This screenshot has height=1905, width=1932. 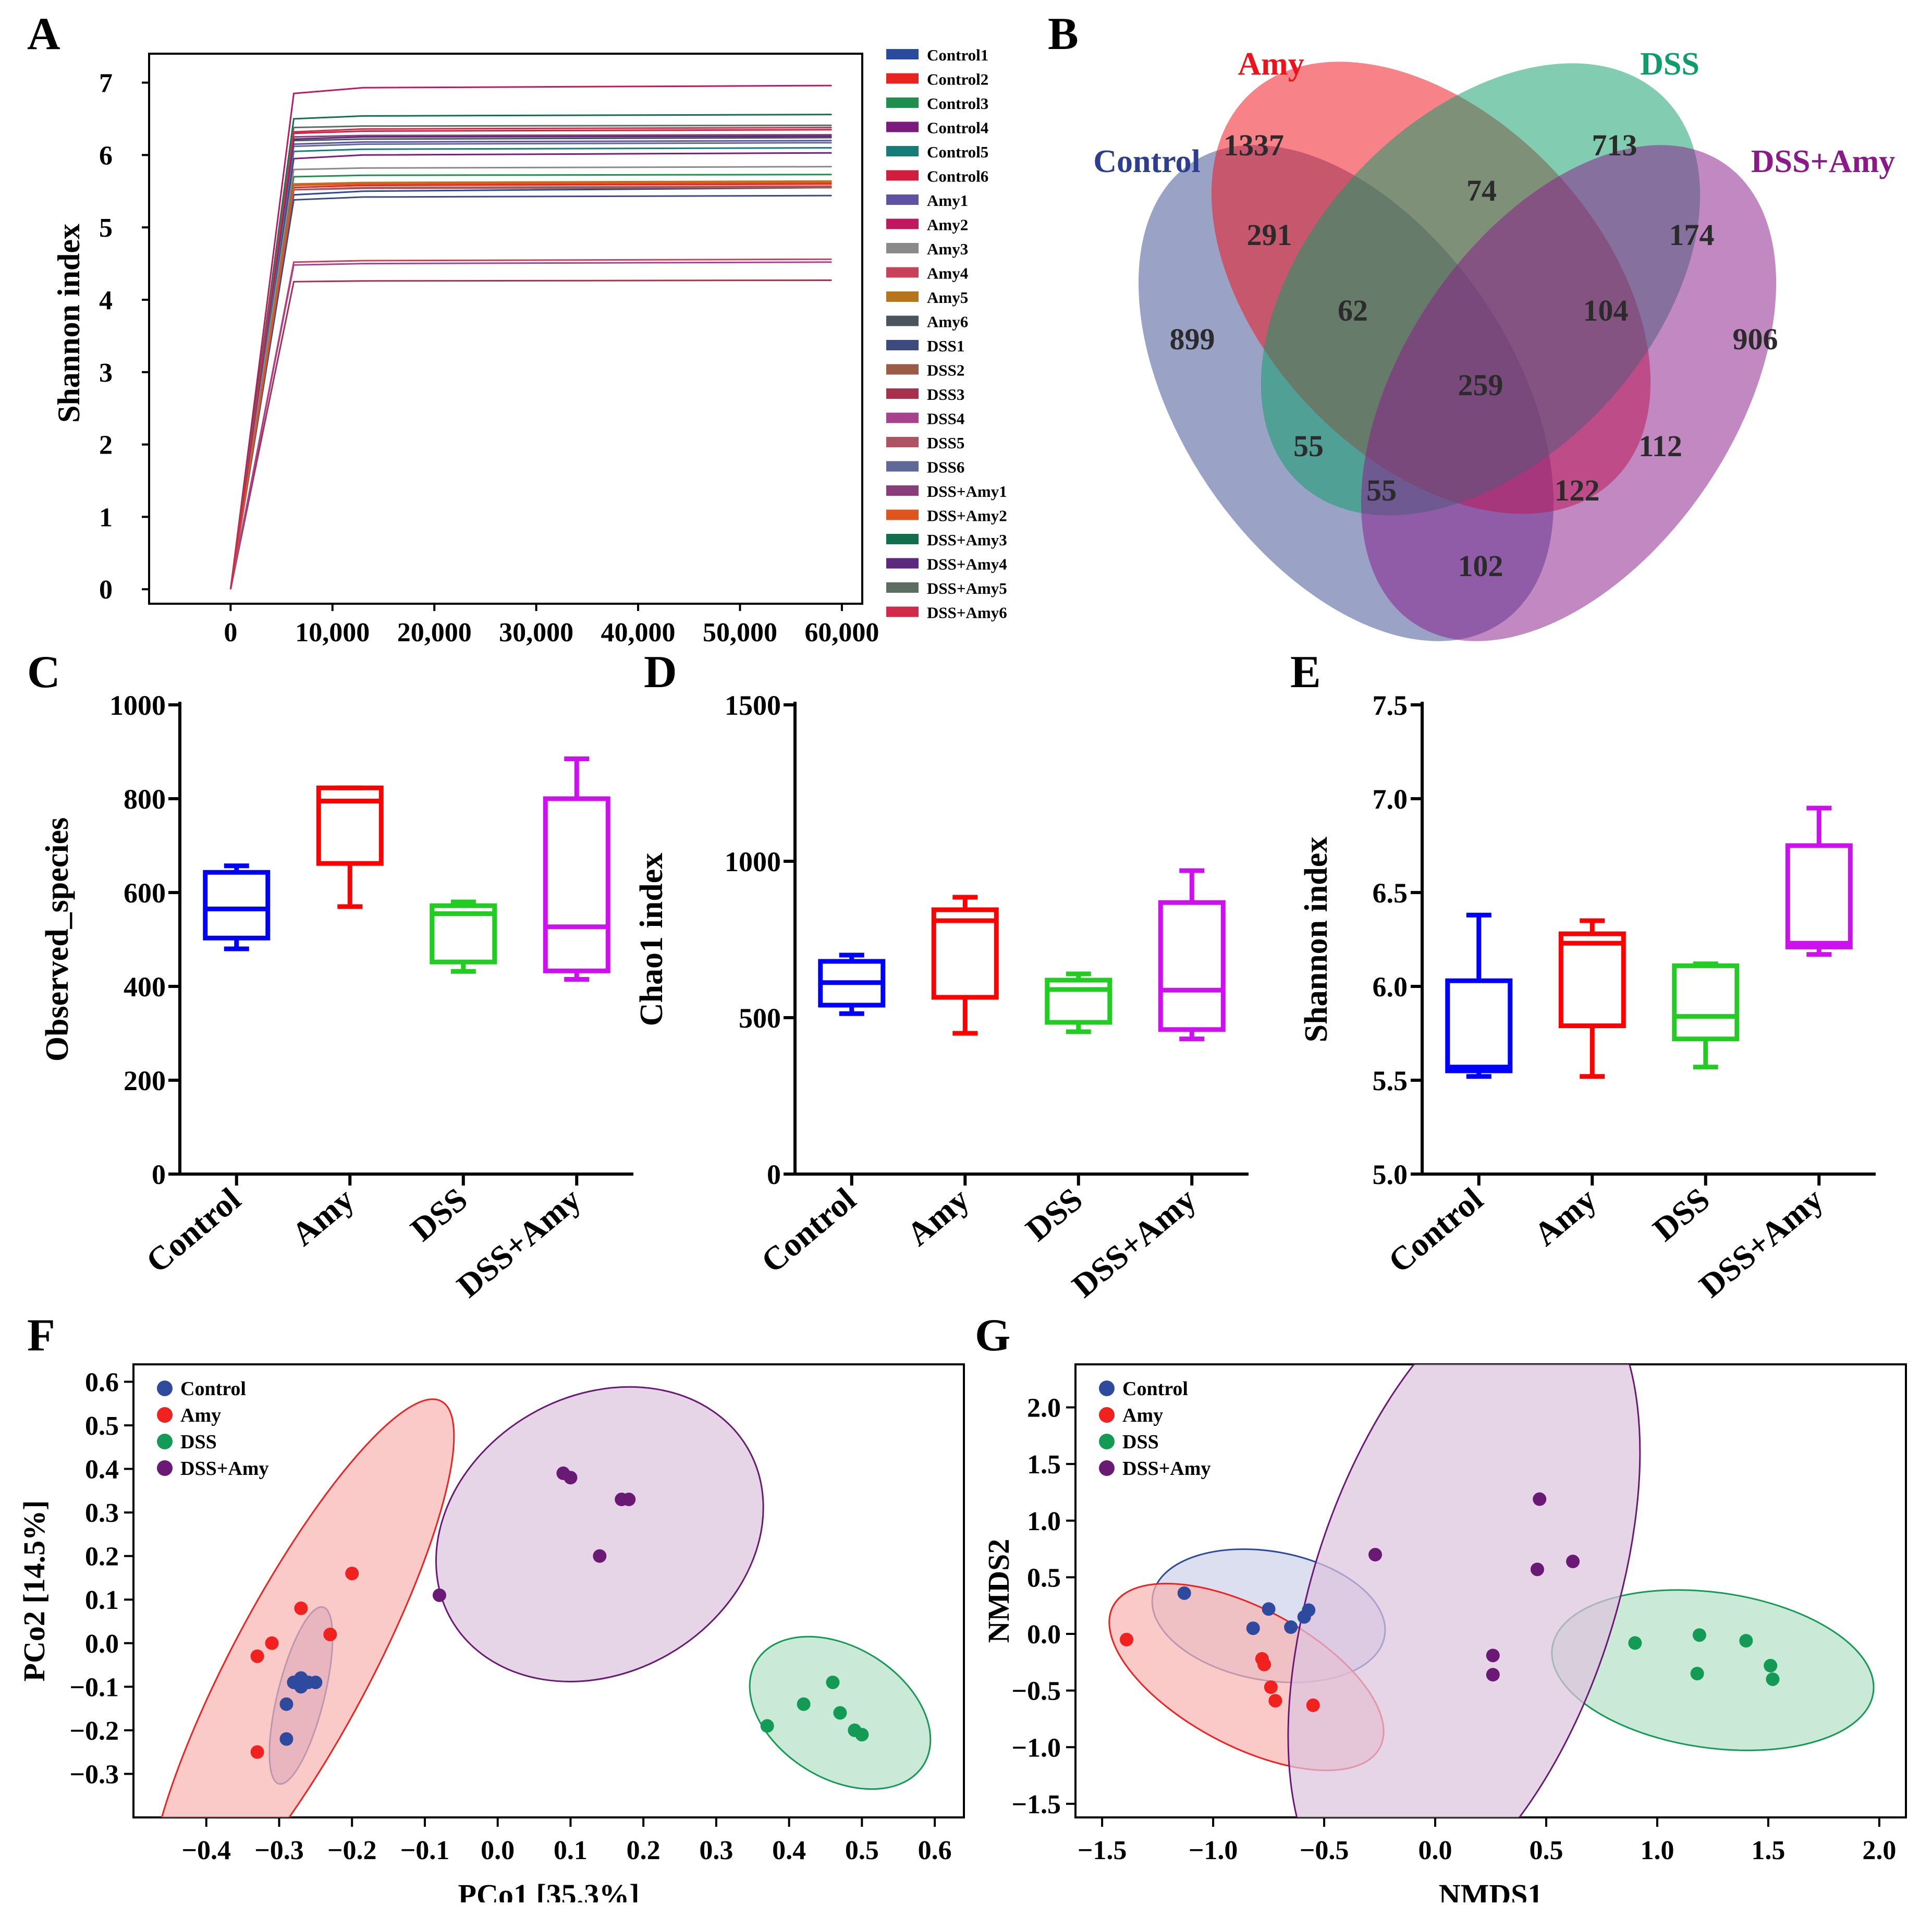 I want to click on panel-f-x-tick-label: 0.0, so click(x=498, y=1850).